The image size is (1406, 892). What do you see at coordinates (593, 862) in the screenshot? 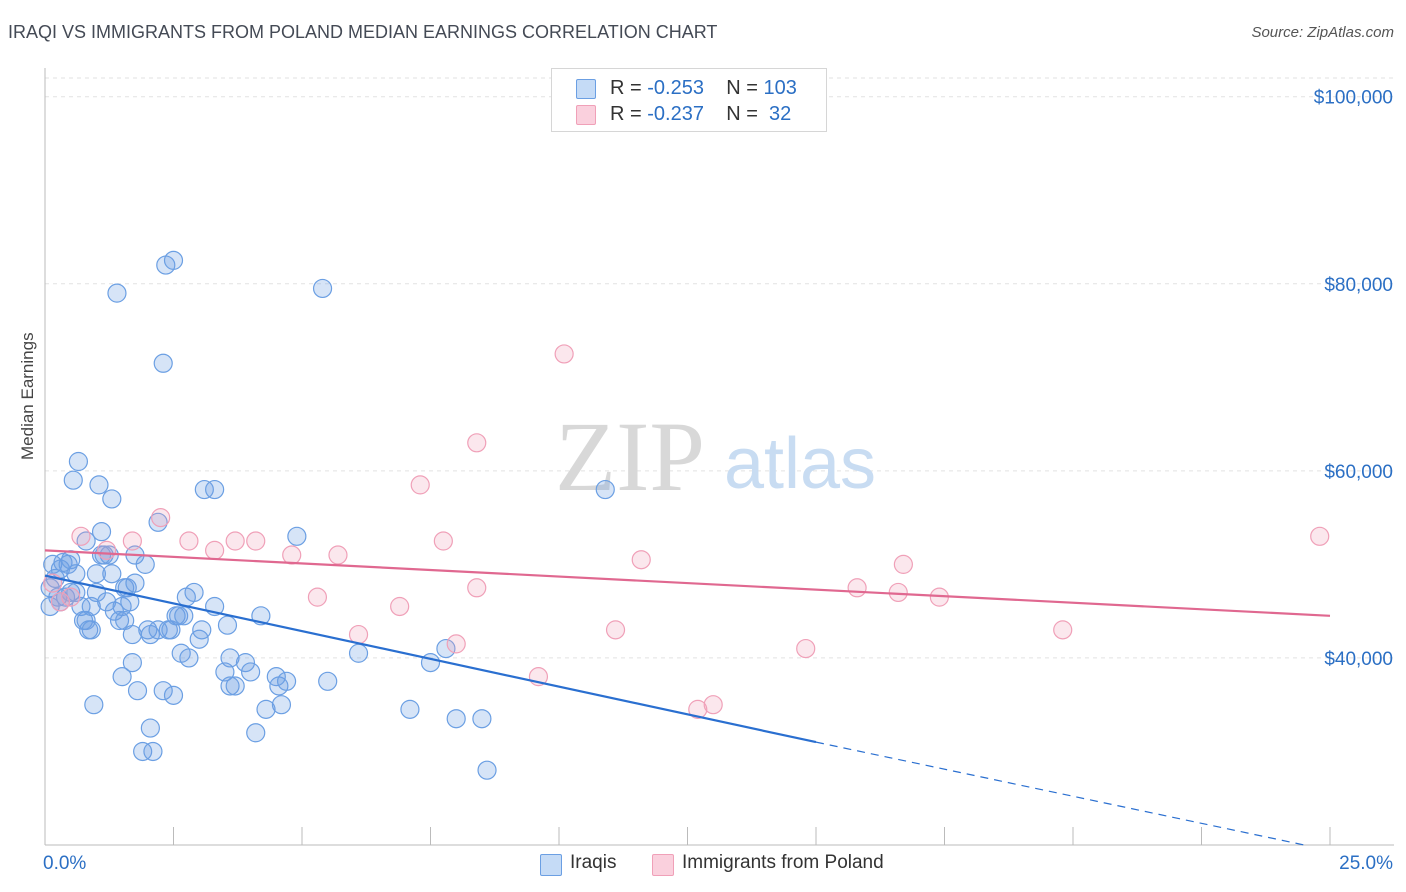
I see `legend-label-iraqis: Iraqis` at bounding box center [593, 862].